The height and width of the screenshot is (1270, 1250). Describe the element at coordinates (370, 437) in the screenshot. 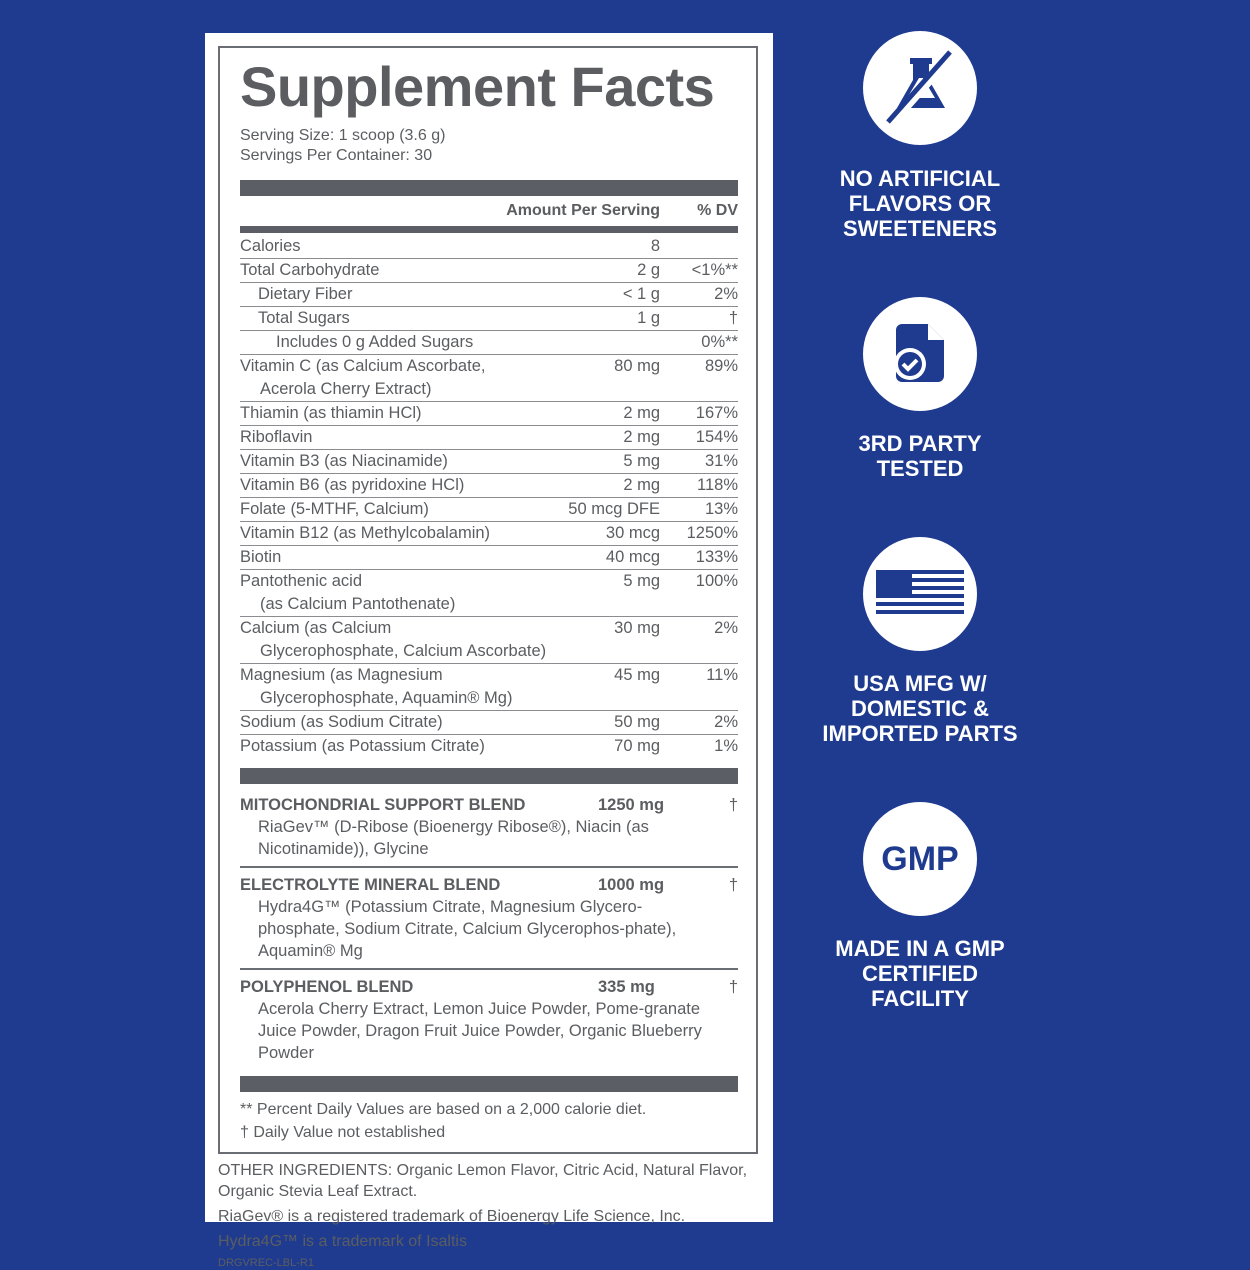

I see `nutrient-name: Riboflavin` at that location.